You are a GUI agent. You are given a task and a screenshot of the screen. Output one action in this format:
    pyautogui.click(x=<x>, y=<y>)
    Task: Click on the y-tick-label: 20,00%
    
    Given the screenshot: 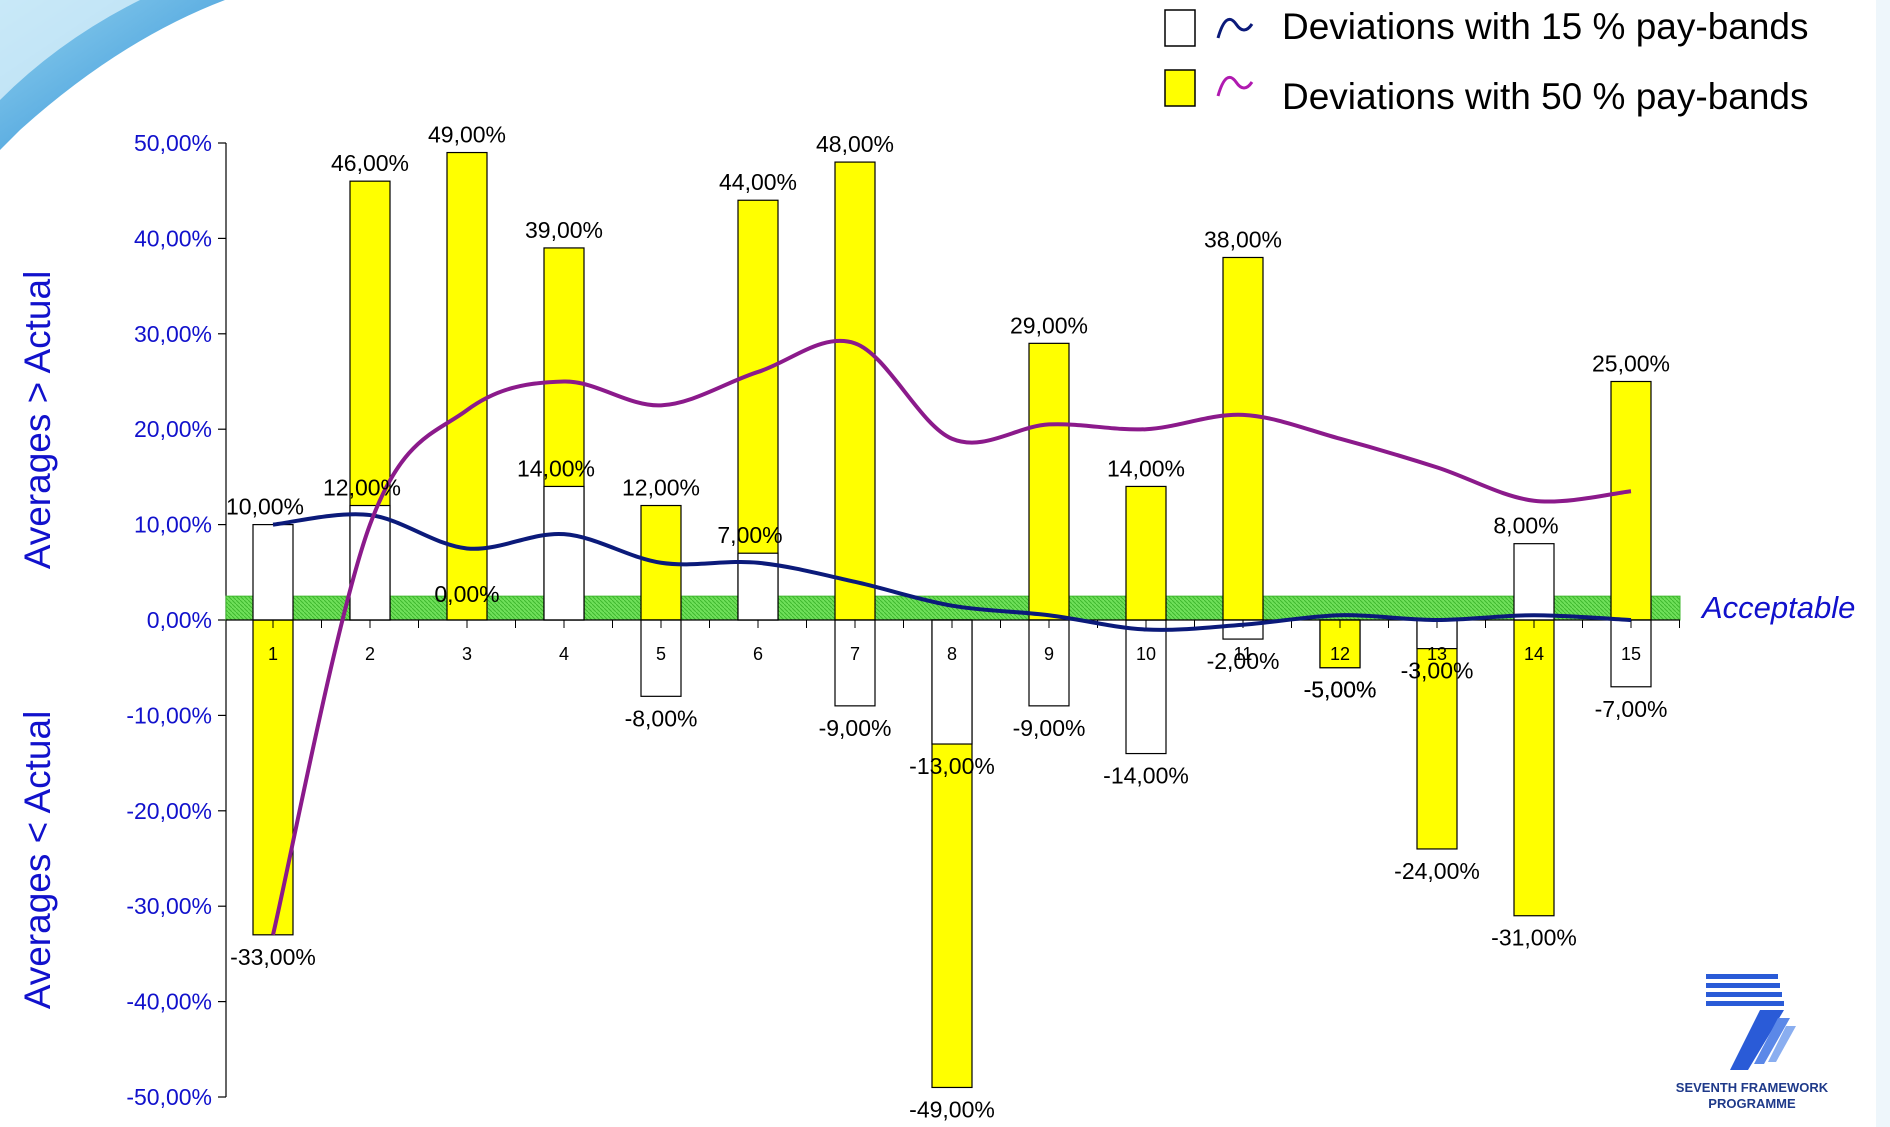 What is the action you would take?
    pyautogui.click(x=173, y=429)
    